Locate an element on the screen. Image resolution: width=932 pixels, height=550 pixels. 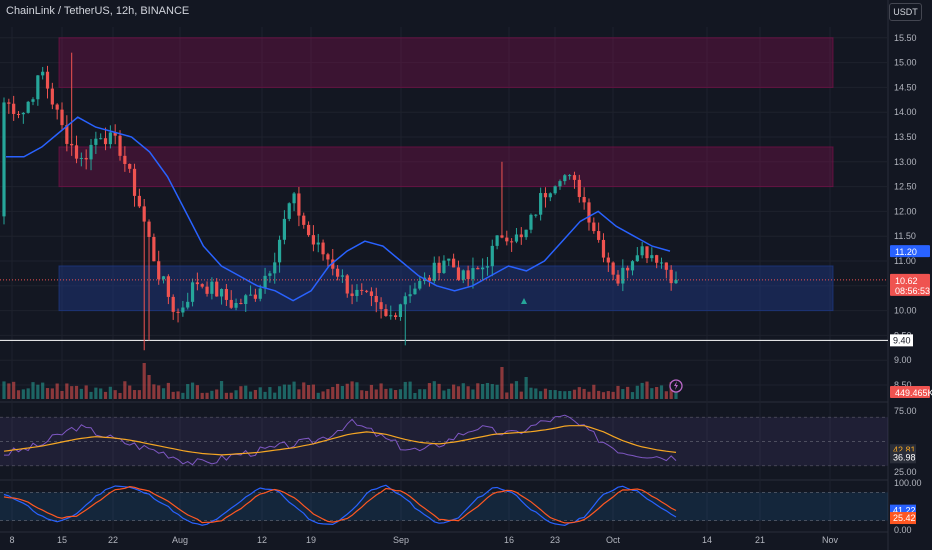
stoch-k-tag-text: 41.22 is located at coordinates (904, 511).